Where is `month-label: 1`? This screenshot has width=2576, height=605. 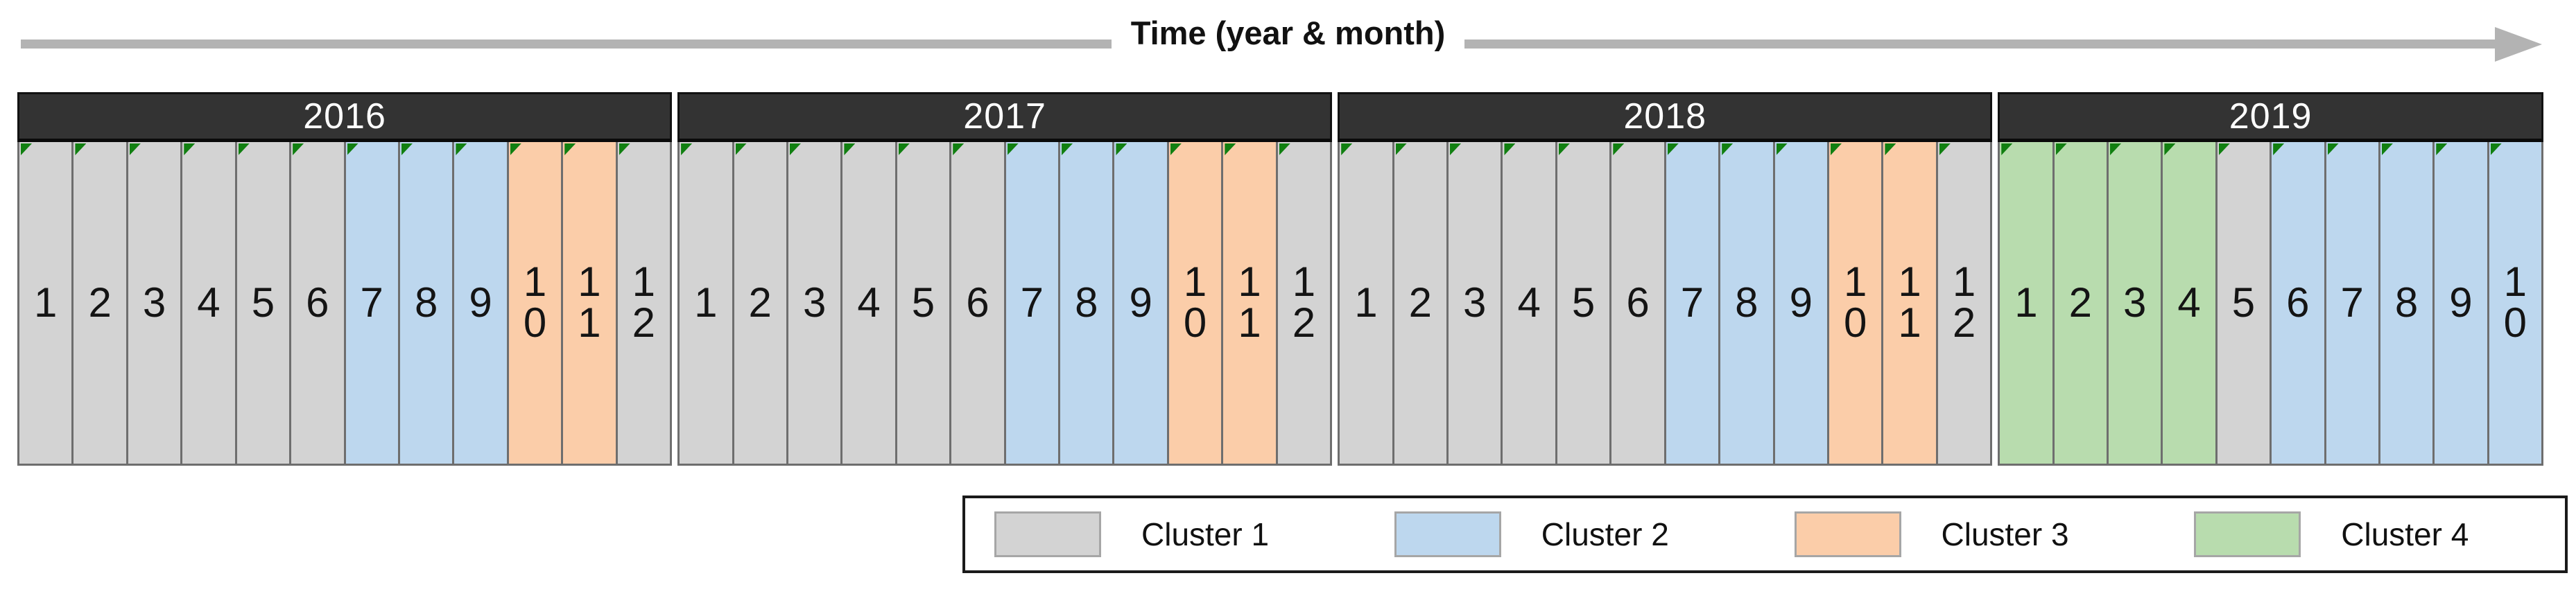 month-label: 1 is located at coordinates (706, 302).